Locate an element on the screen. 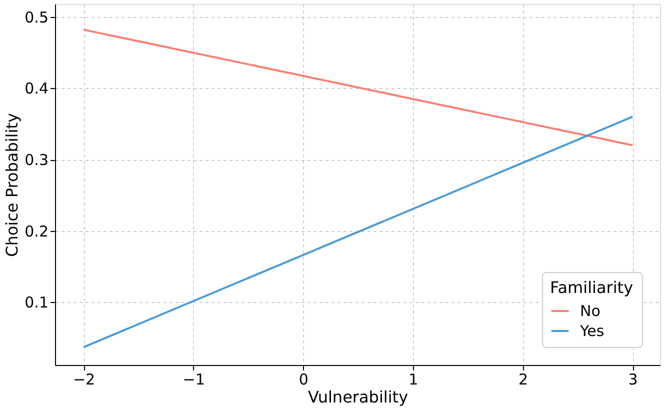 The width and height of the screenshot is (664, 409). legend-label: Yes is located at coordinates (591, 331).